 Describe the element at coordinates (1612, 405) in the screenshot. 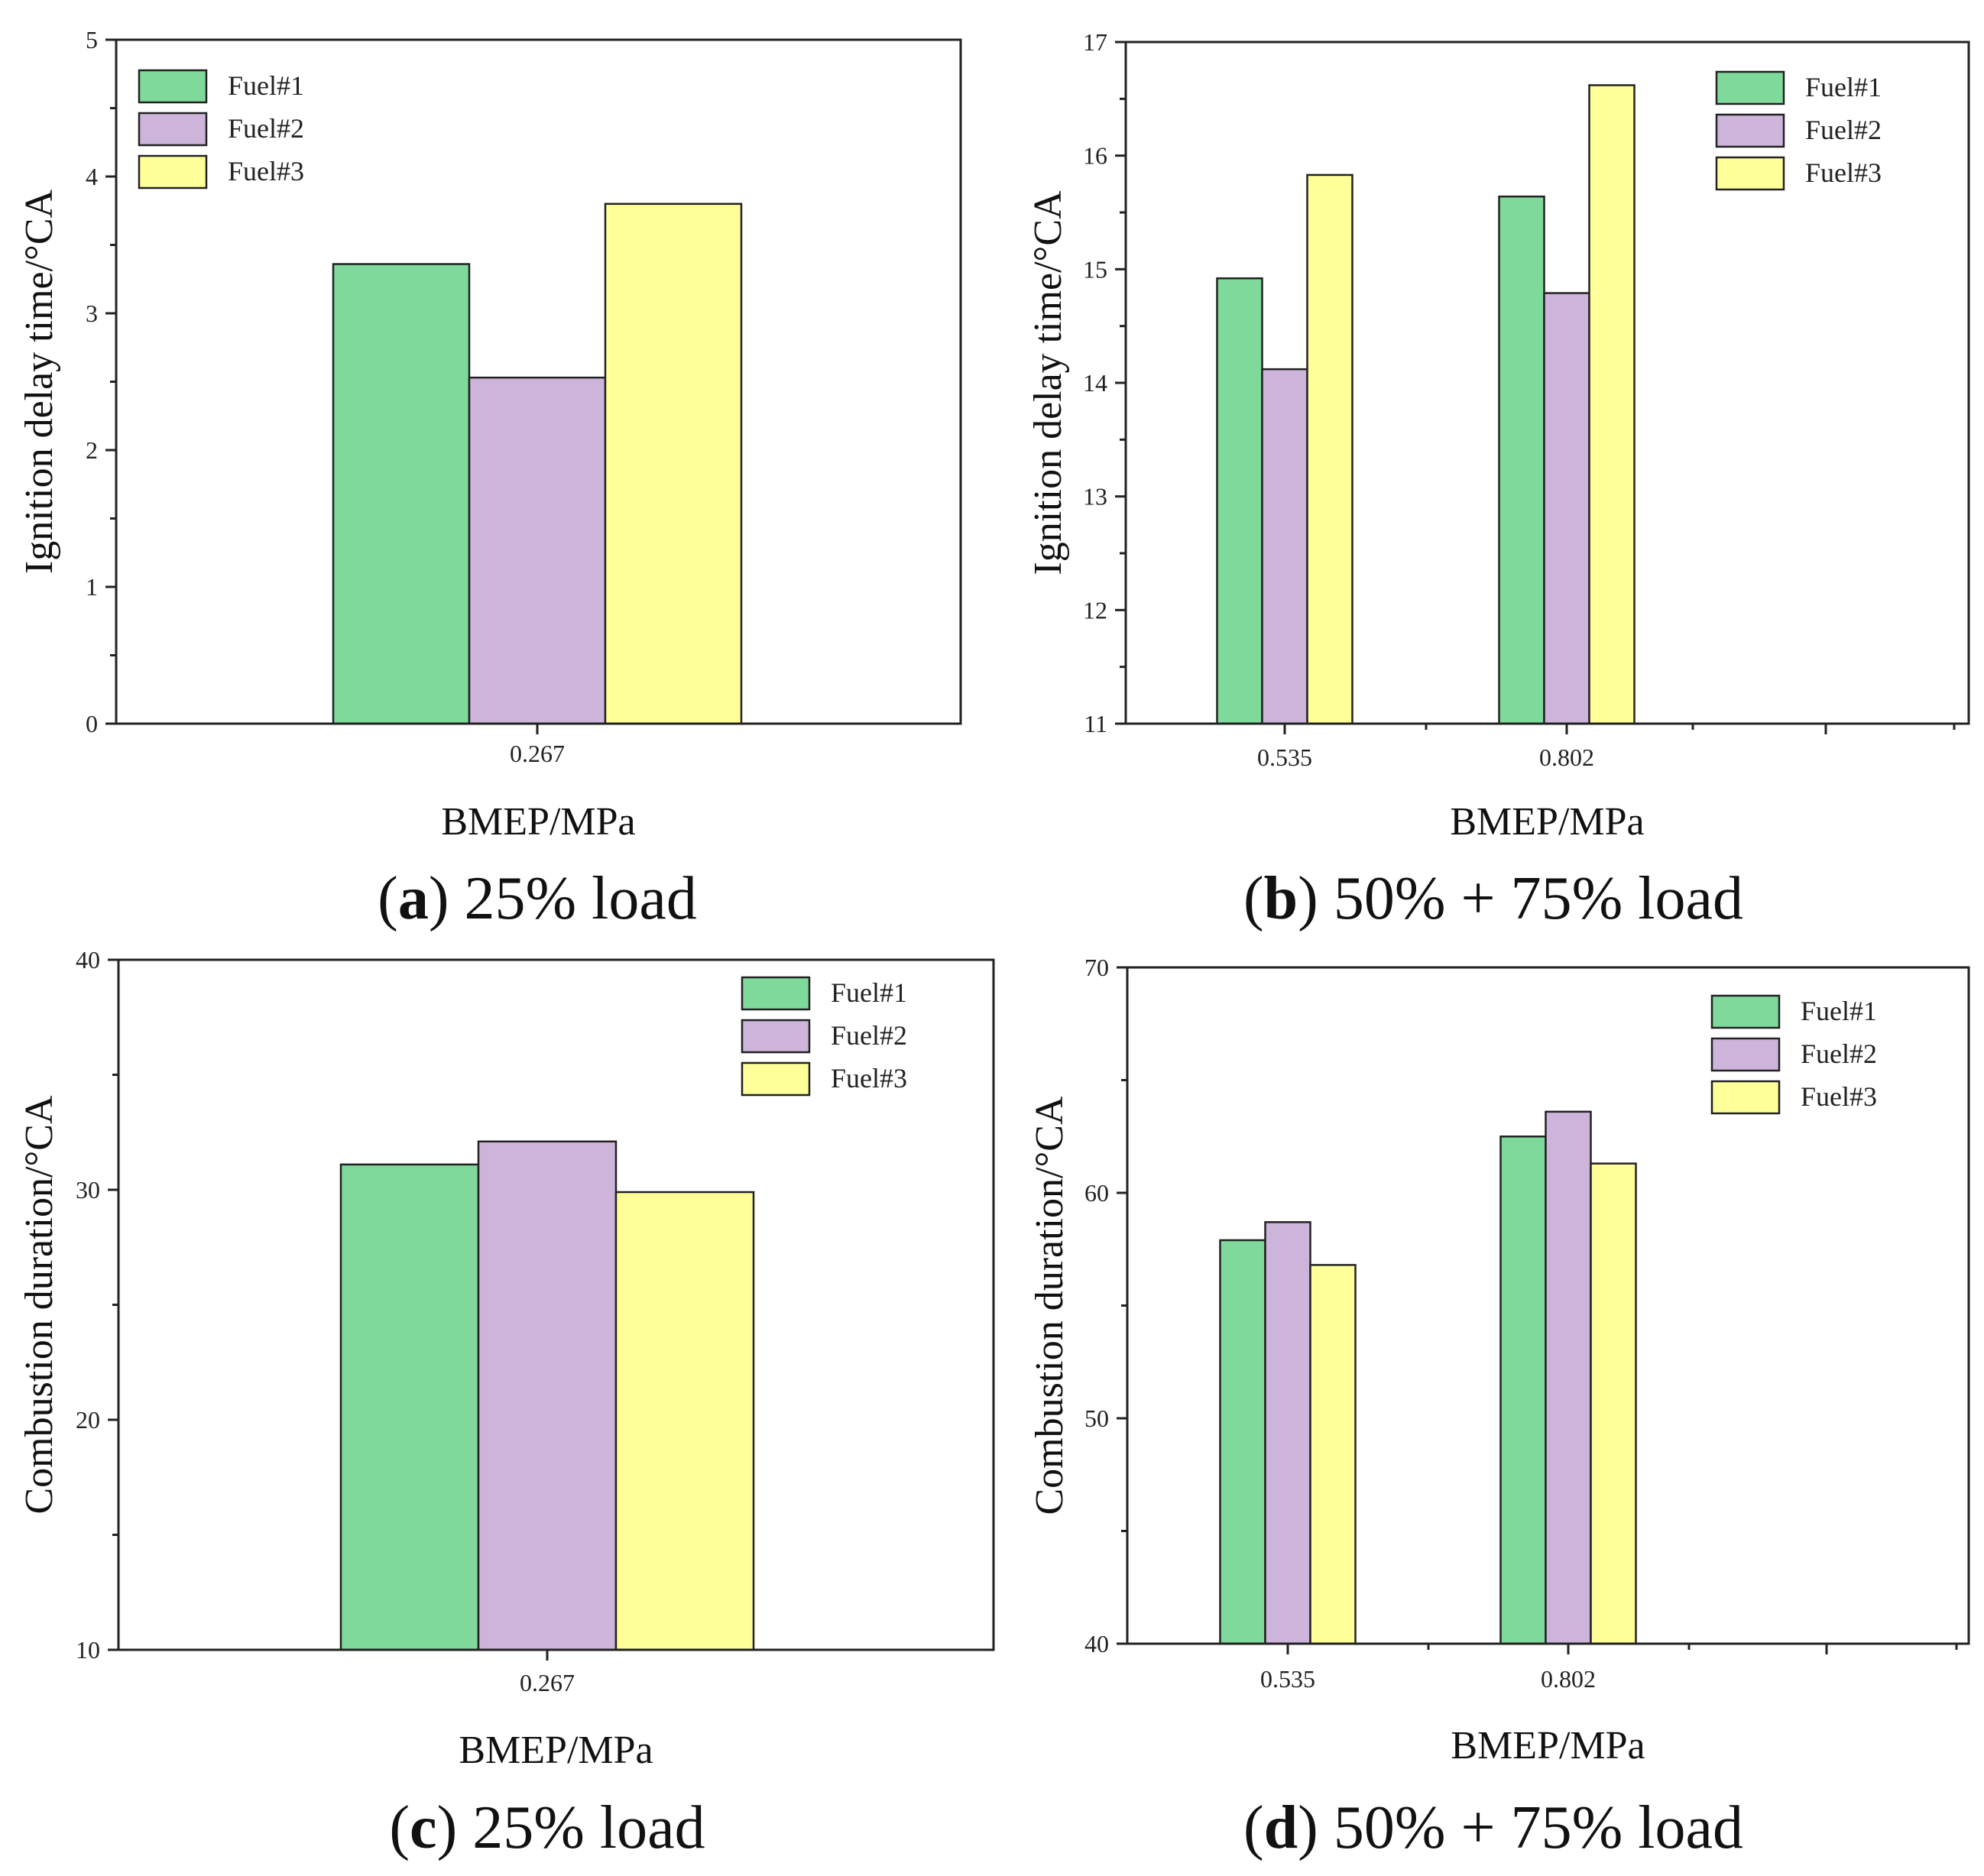

I see `bar-b-Fuel3-0.802` at that location.